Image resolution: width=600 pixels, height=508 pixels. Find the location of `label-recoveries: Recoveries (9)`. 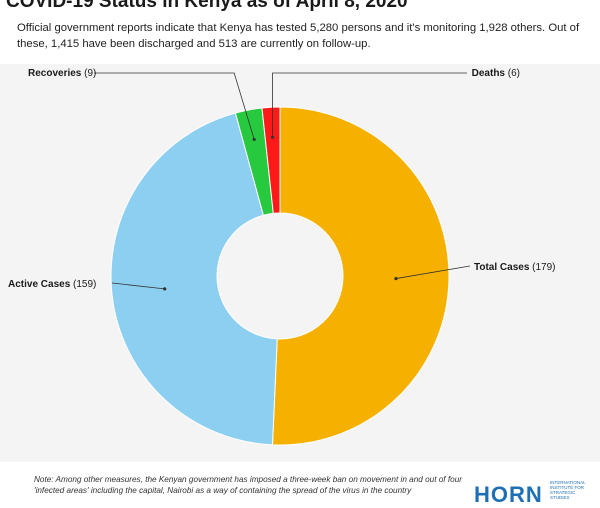

label-recoveries: Recoveries (9) is located at coordinates (62, 73).